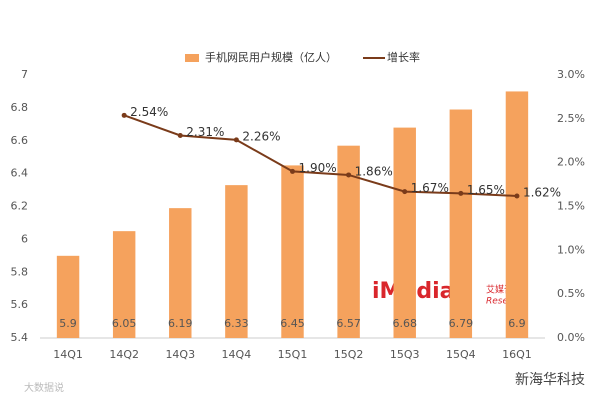 This screenshot has width=600, height=400. What do you see at coordinates (374, 171) in the screenshot?
I see `line-value-label: 1.86%` at bounding box center [374, 171].